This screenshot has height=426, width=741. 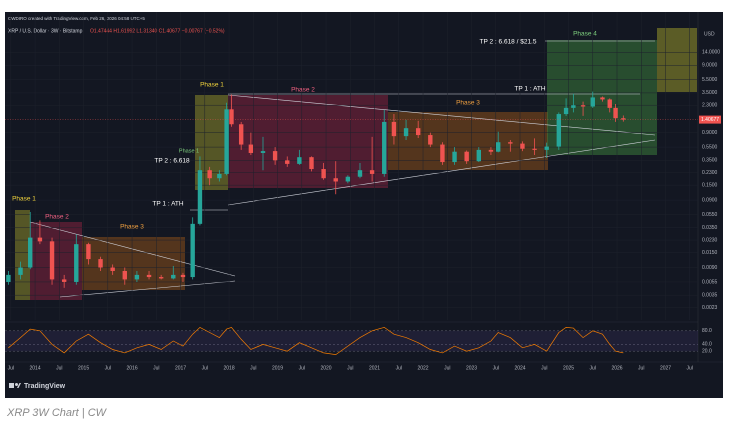 I want to click on y-tick-label: 5.5000, so click(x=710, y=80).